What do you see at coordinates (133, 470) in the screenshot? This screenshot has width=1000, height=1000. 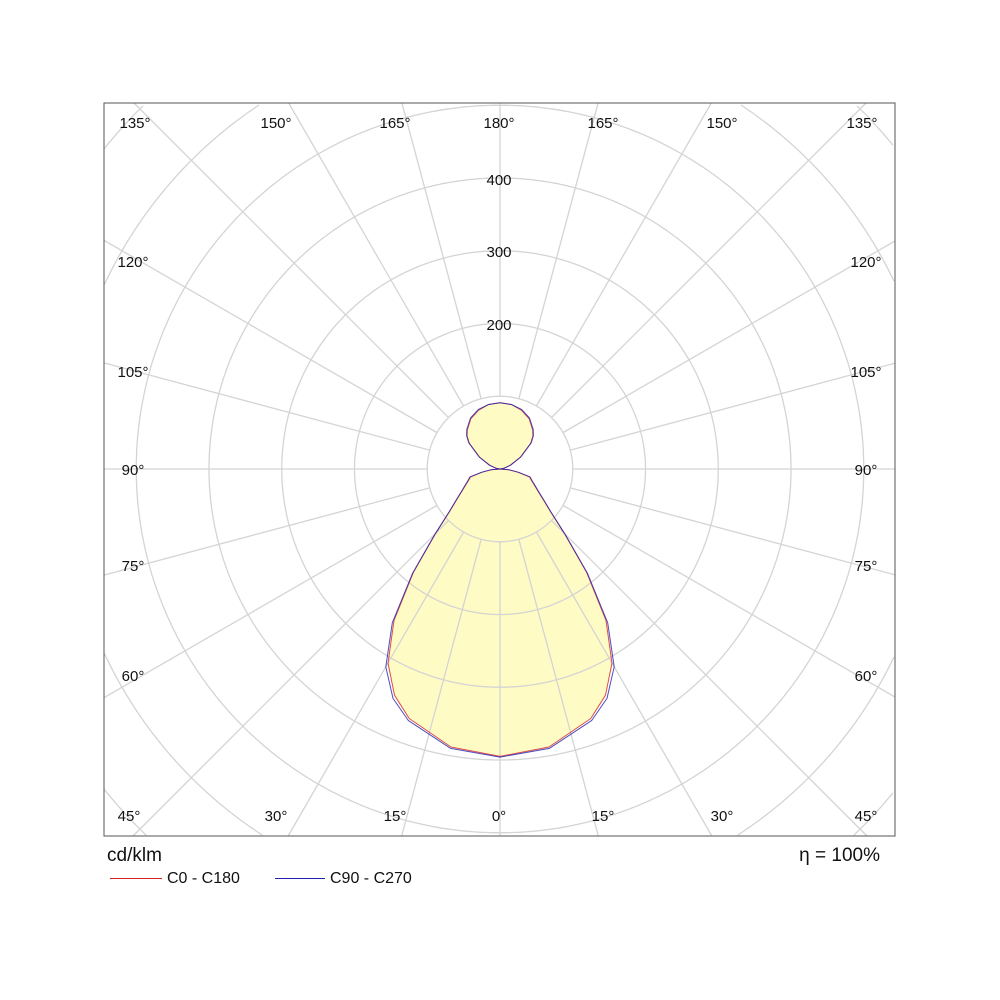 I see `angle-label-left: 90°` at bounding box center [133, 470].